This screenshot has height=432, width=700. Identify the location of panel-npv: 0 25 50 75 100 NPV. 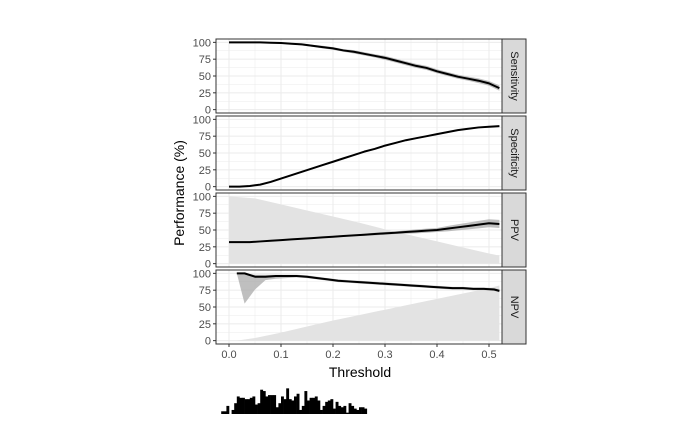
(360, 308).